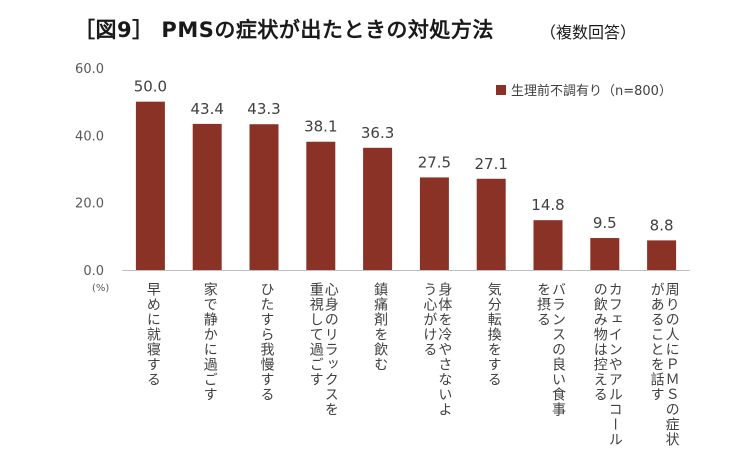 The width and height of the screenshot is (750, 451). What do you see at coordinates (547, 205) in the screenshot?
I see `bar-value-label: 14.8` at bounding box center [547, 205].